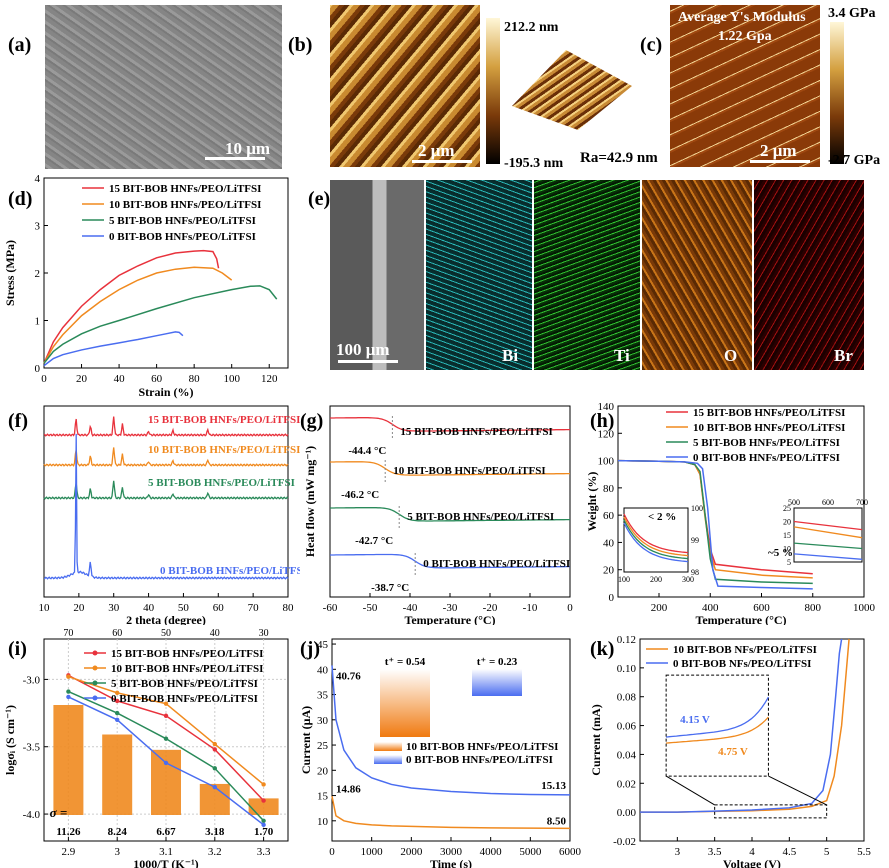  Describe the element at coordinates (761, 608) in the screenshot. I see `x-tick-label: 600` at that location.